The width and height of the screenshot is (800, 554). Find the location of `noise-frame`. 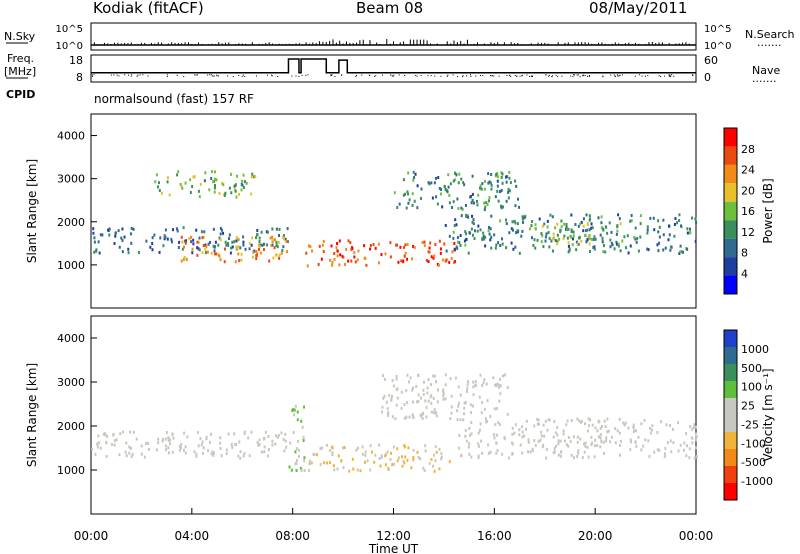

noise-frame is located at coordinates (393, 36).